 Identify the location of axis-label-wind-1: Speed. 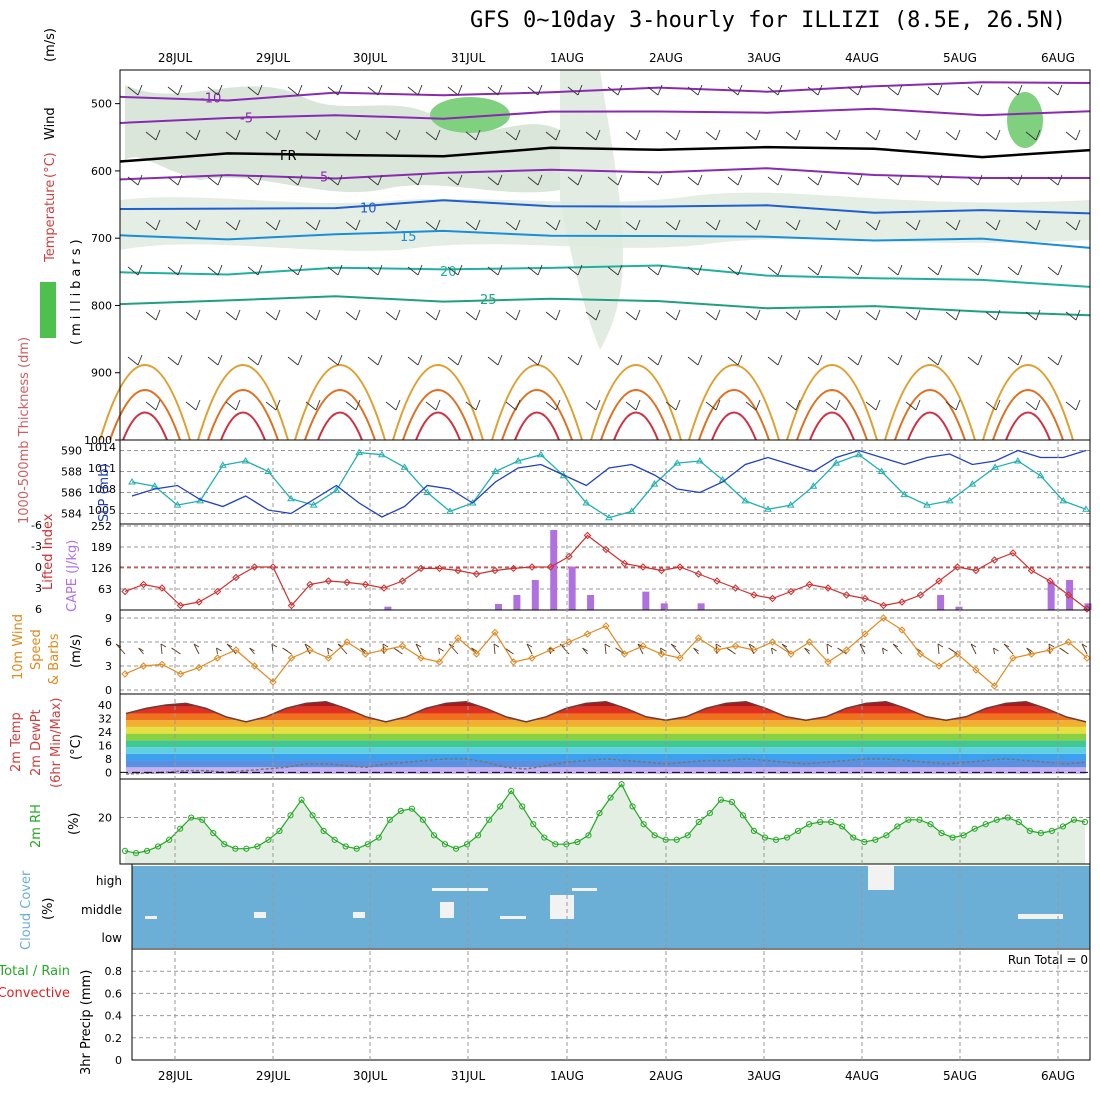
(36, 649).